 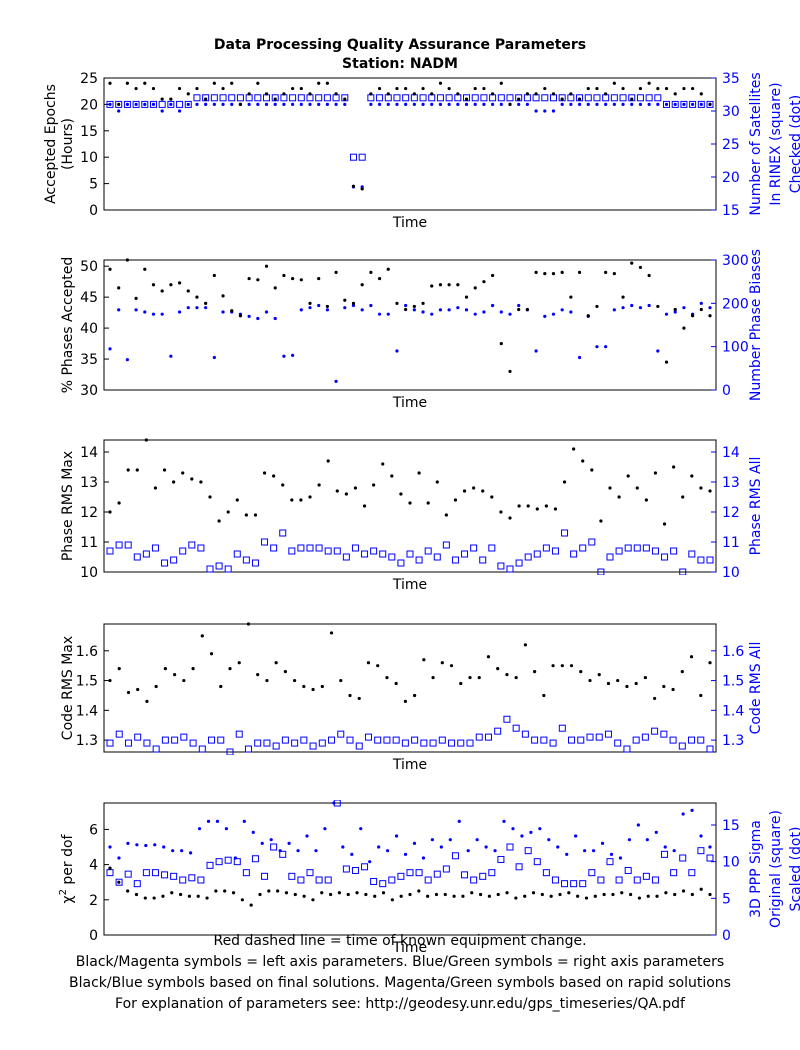 What do you see at coordinates (731, 112) in the screenshot?
I see `right-tick-label: 30` at bounding box center [731, 112].